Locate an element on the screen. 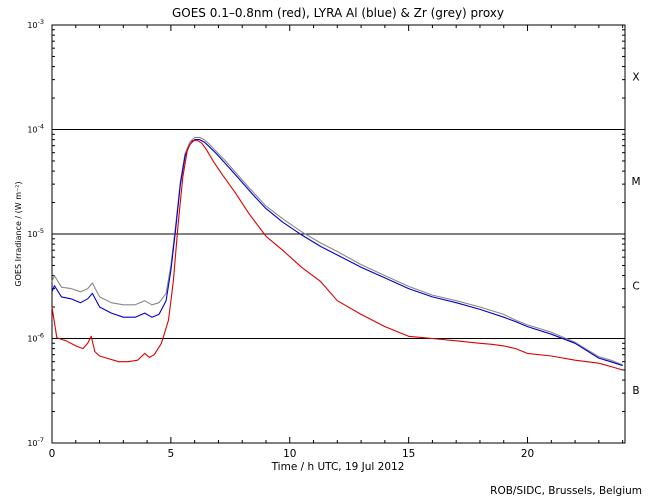  x-tick-label: 20 is located at coordinates (527, 454).